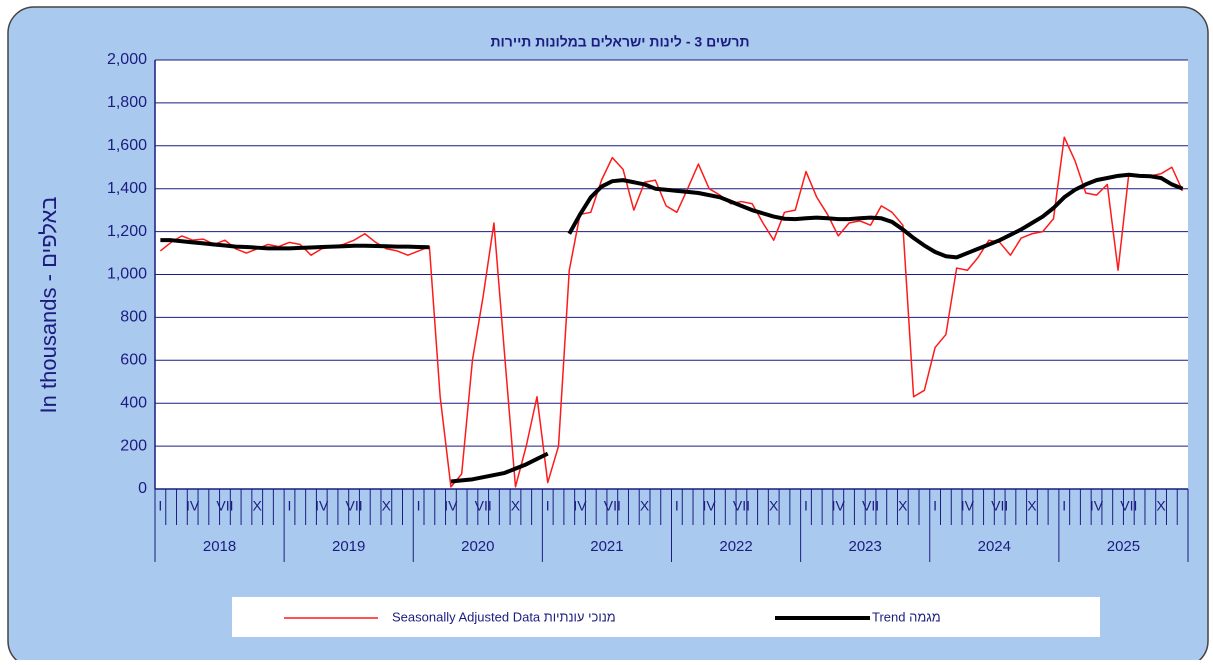 The width and height of the screenshot is (1213, 665). Describe the element at coordinates (348, 546) in the screenshot. I see `year-label: 2019` at that location.